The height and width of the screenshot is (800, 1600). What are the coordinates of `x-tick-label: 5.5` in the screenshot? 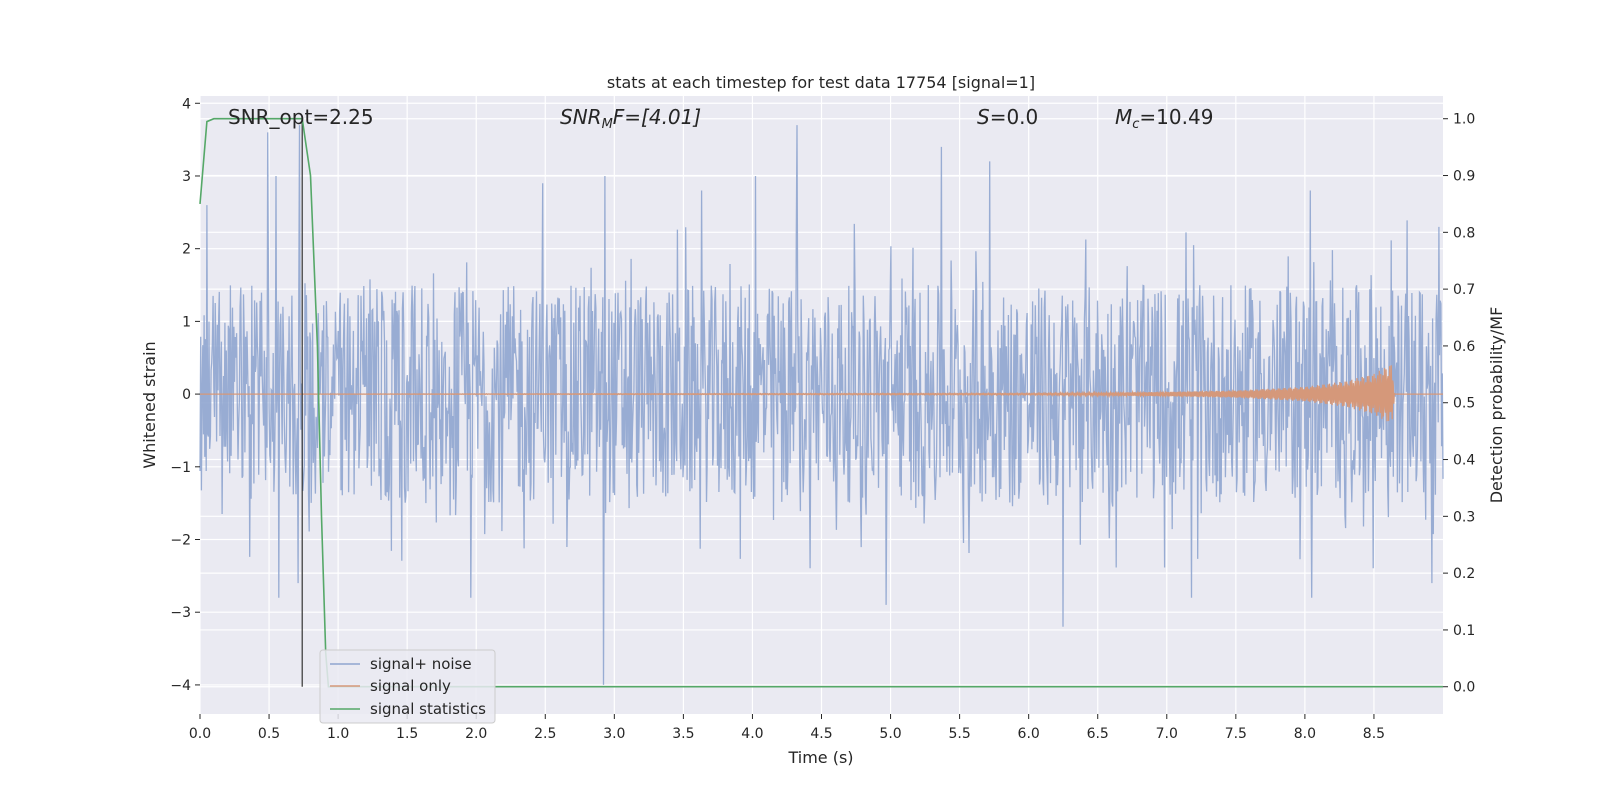 It's located at (959, 734).